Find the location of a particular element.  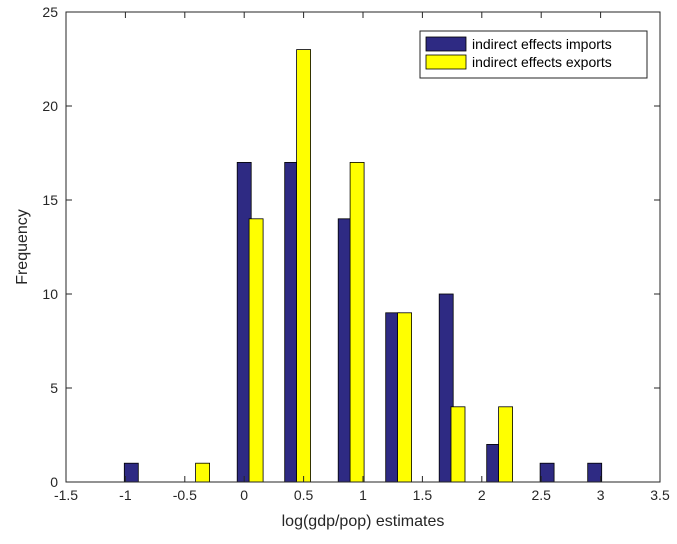

y-tick-label: 15 is located at coordinates (50, 200).